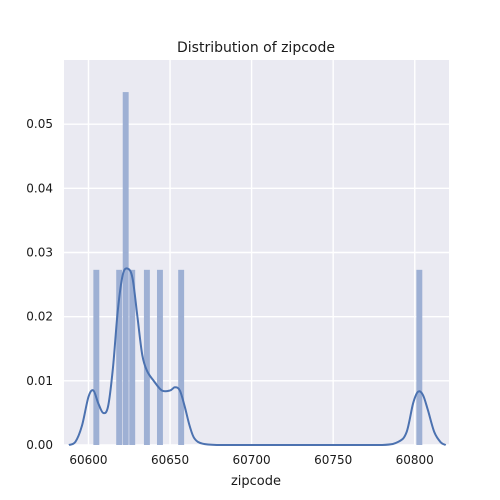  What do you see at coordinates (39, 381) in the screenshot?
I see `y-tick-label: 0.01` at bounding box center [39, 381].